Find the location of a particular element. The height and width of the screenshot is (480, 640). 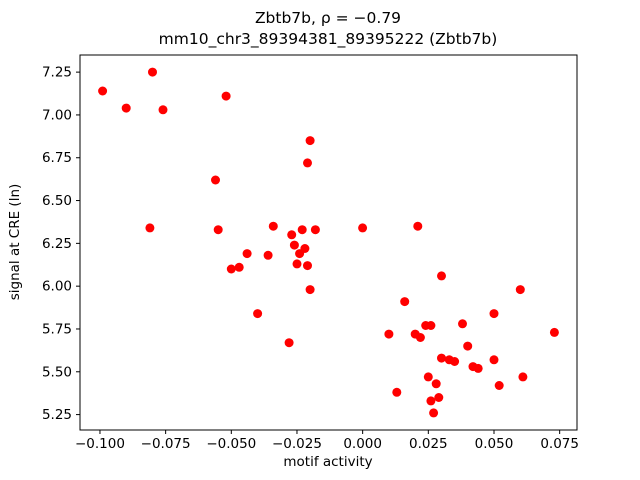

y-tick-label: 6.00 is located at coordinates (57, 287).